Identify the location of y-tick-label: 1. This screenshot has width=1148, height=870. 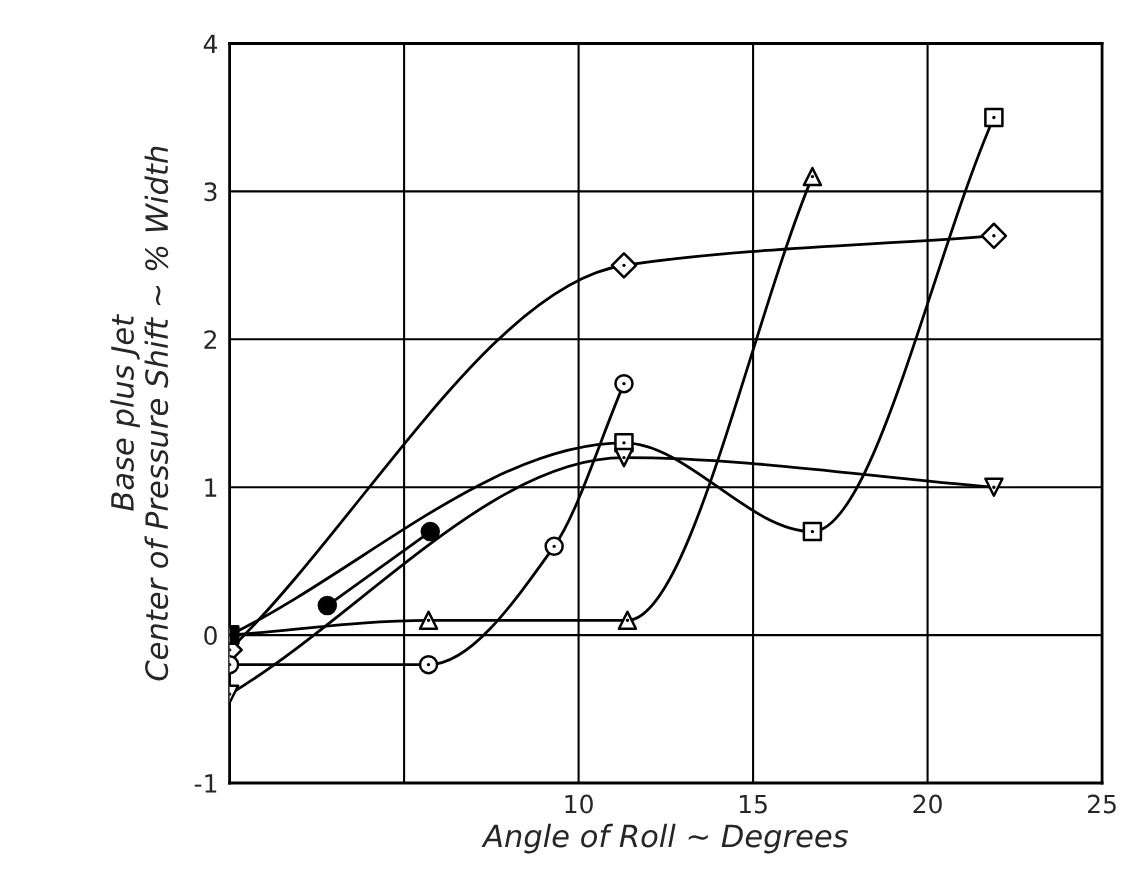
(211, 487).